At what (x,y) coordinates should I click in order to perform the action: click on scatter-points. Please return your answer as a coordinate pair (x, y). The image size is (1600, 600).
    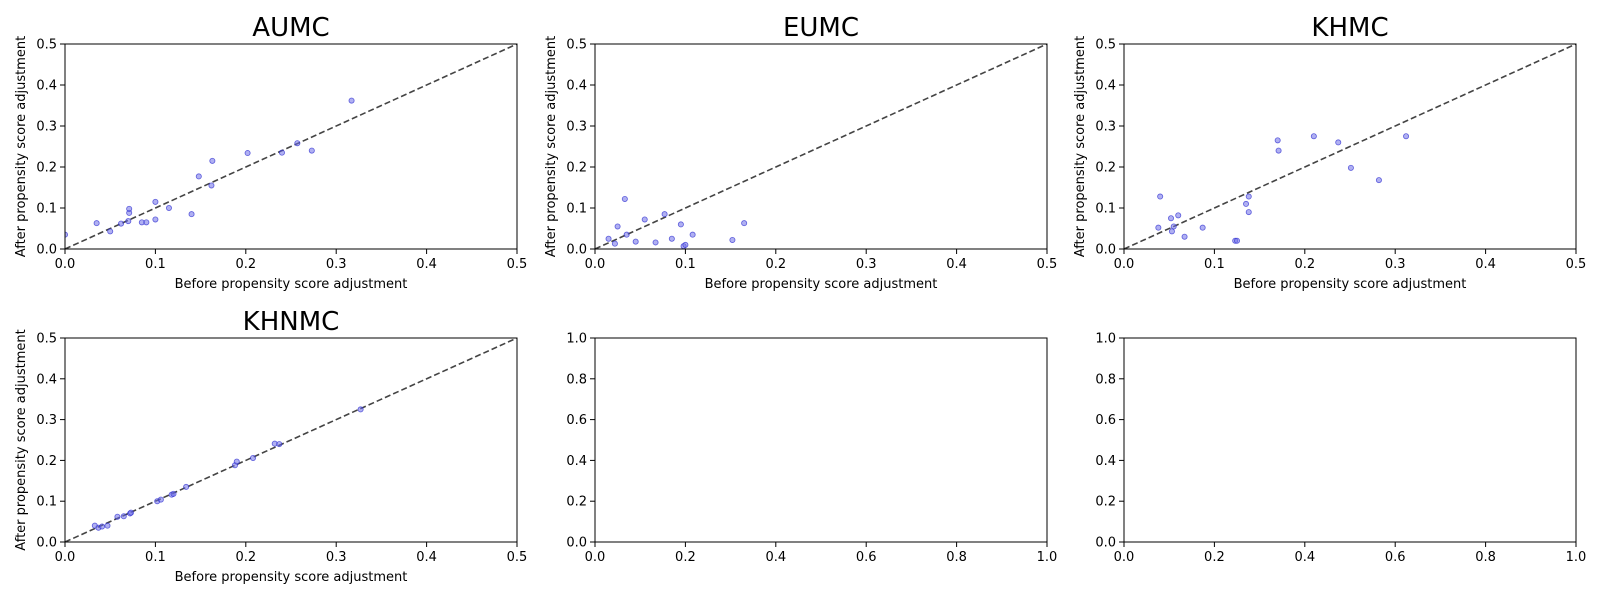
    Looking at the image, I should click on (1282, 188).